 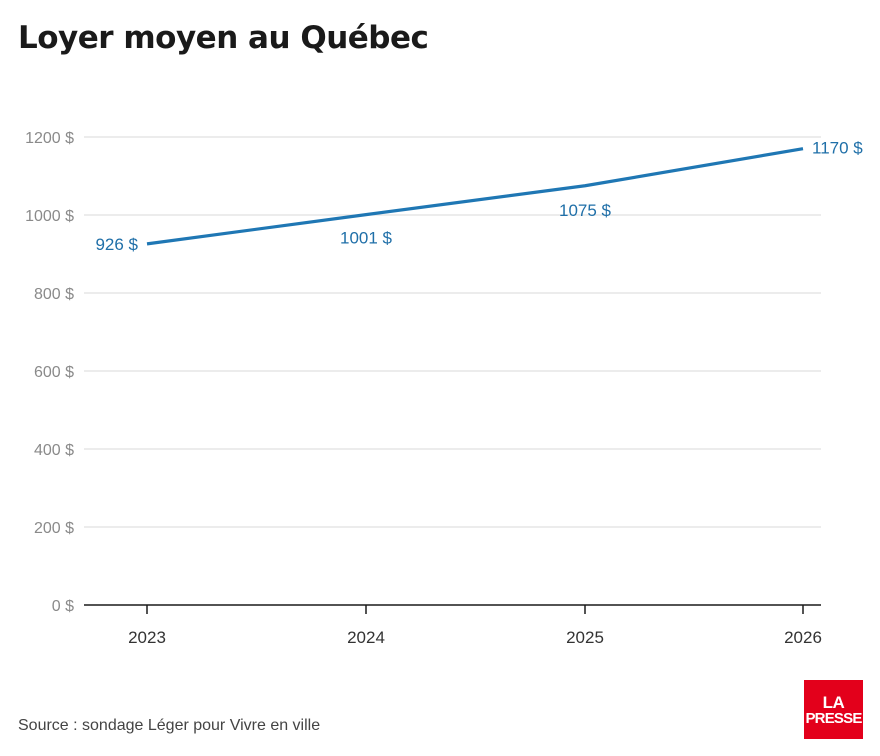 I want to click on x-tick-label: 2024, so click(x=366, y=637).